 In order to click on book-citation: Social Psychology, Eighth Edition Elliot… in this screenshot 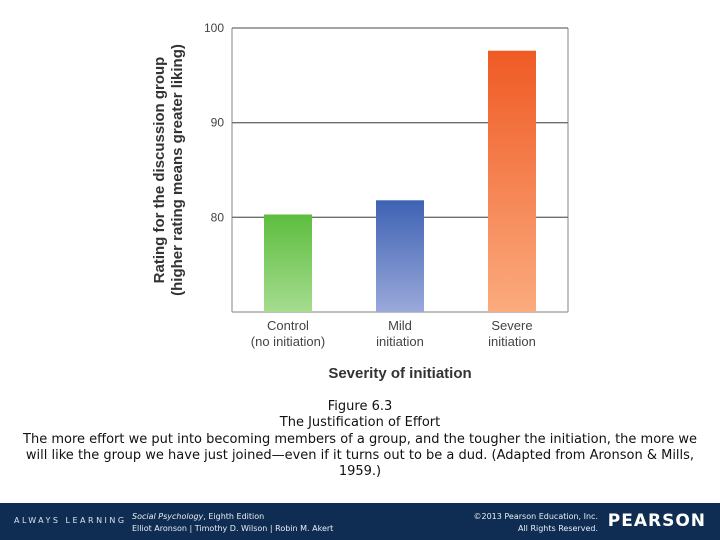, I will do `click(232, 523)`.